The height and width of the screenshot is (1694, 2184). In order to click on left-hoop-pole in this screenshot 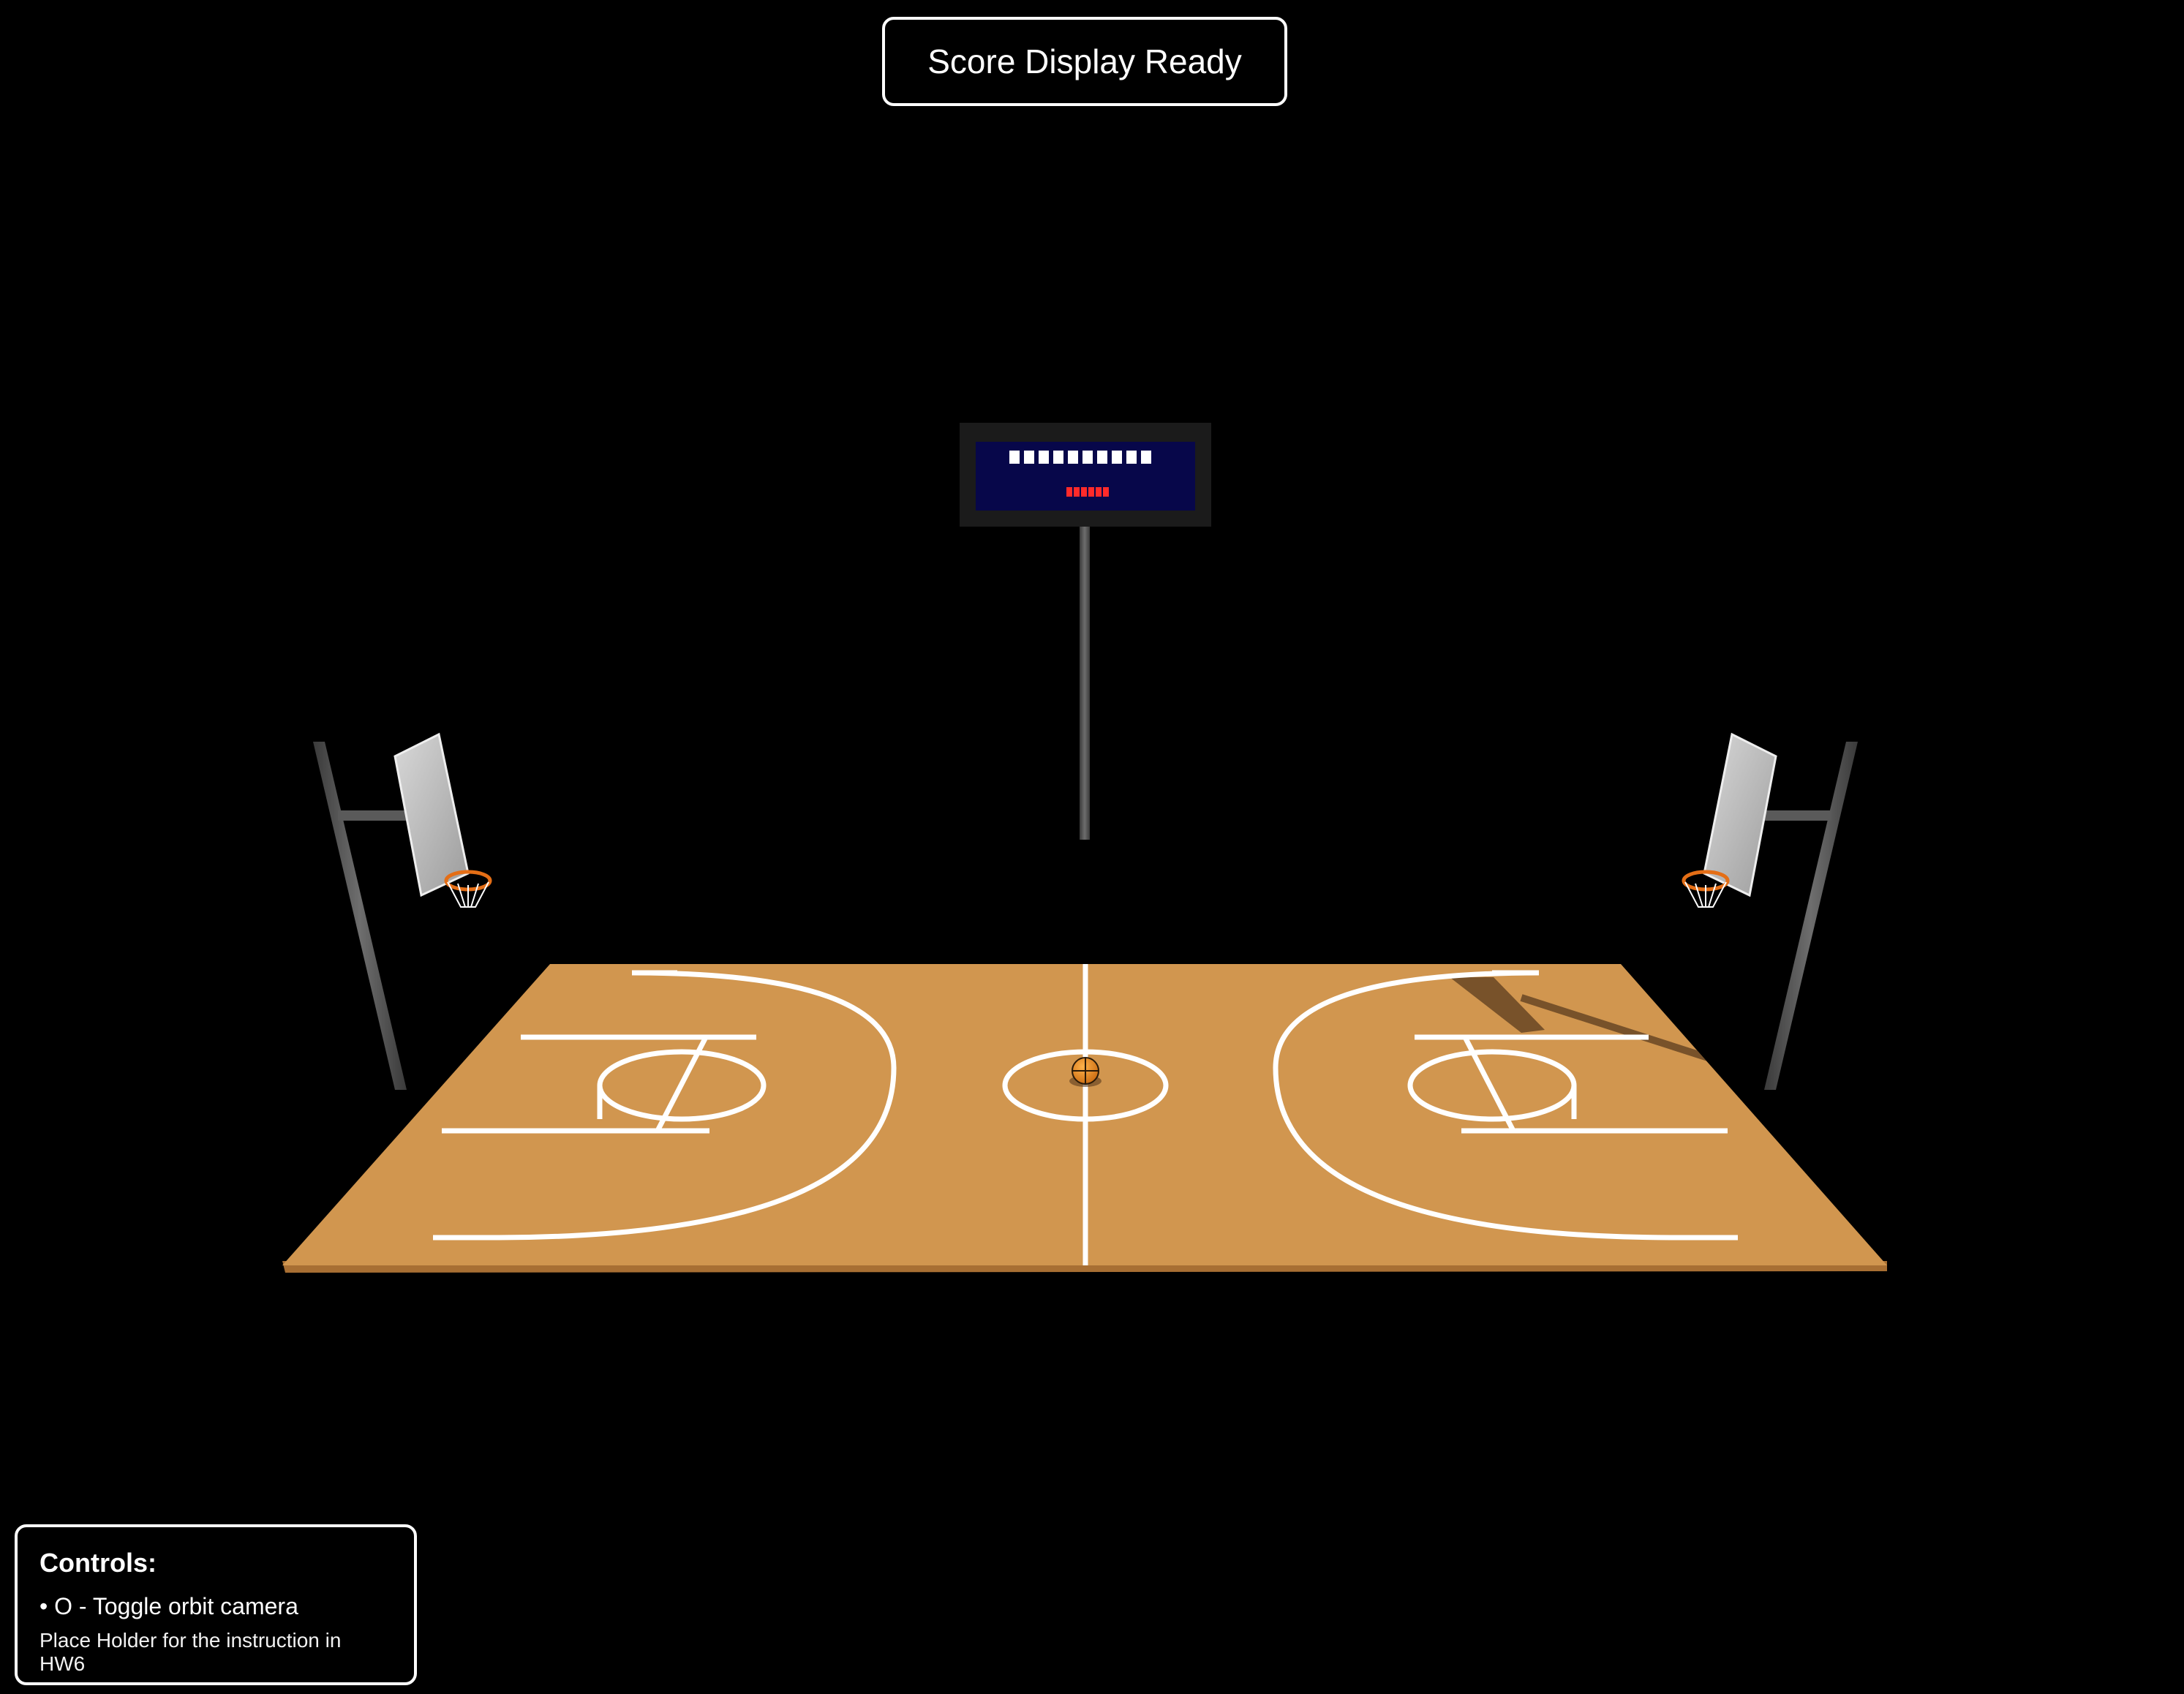, I will do `click(360, 916)`.